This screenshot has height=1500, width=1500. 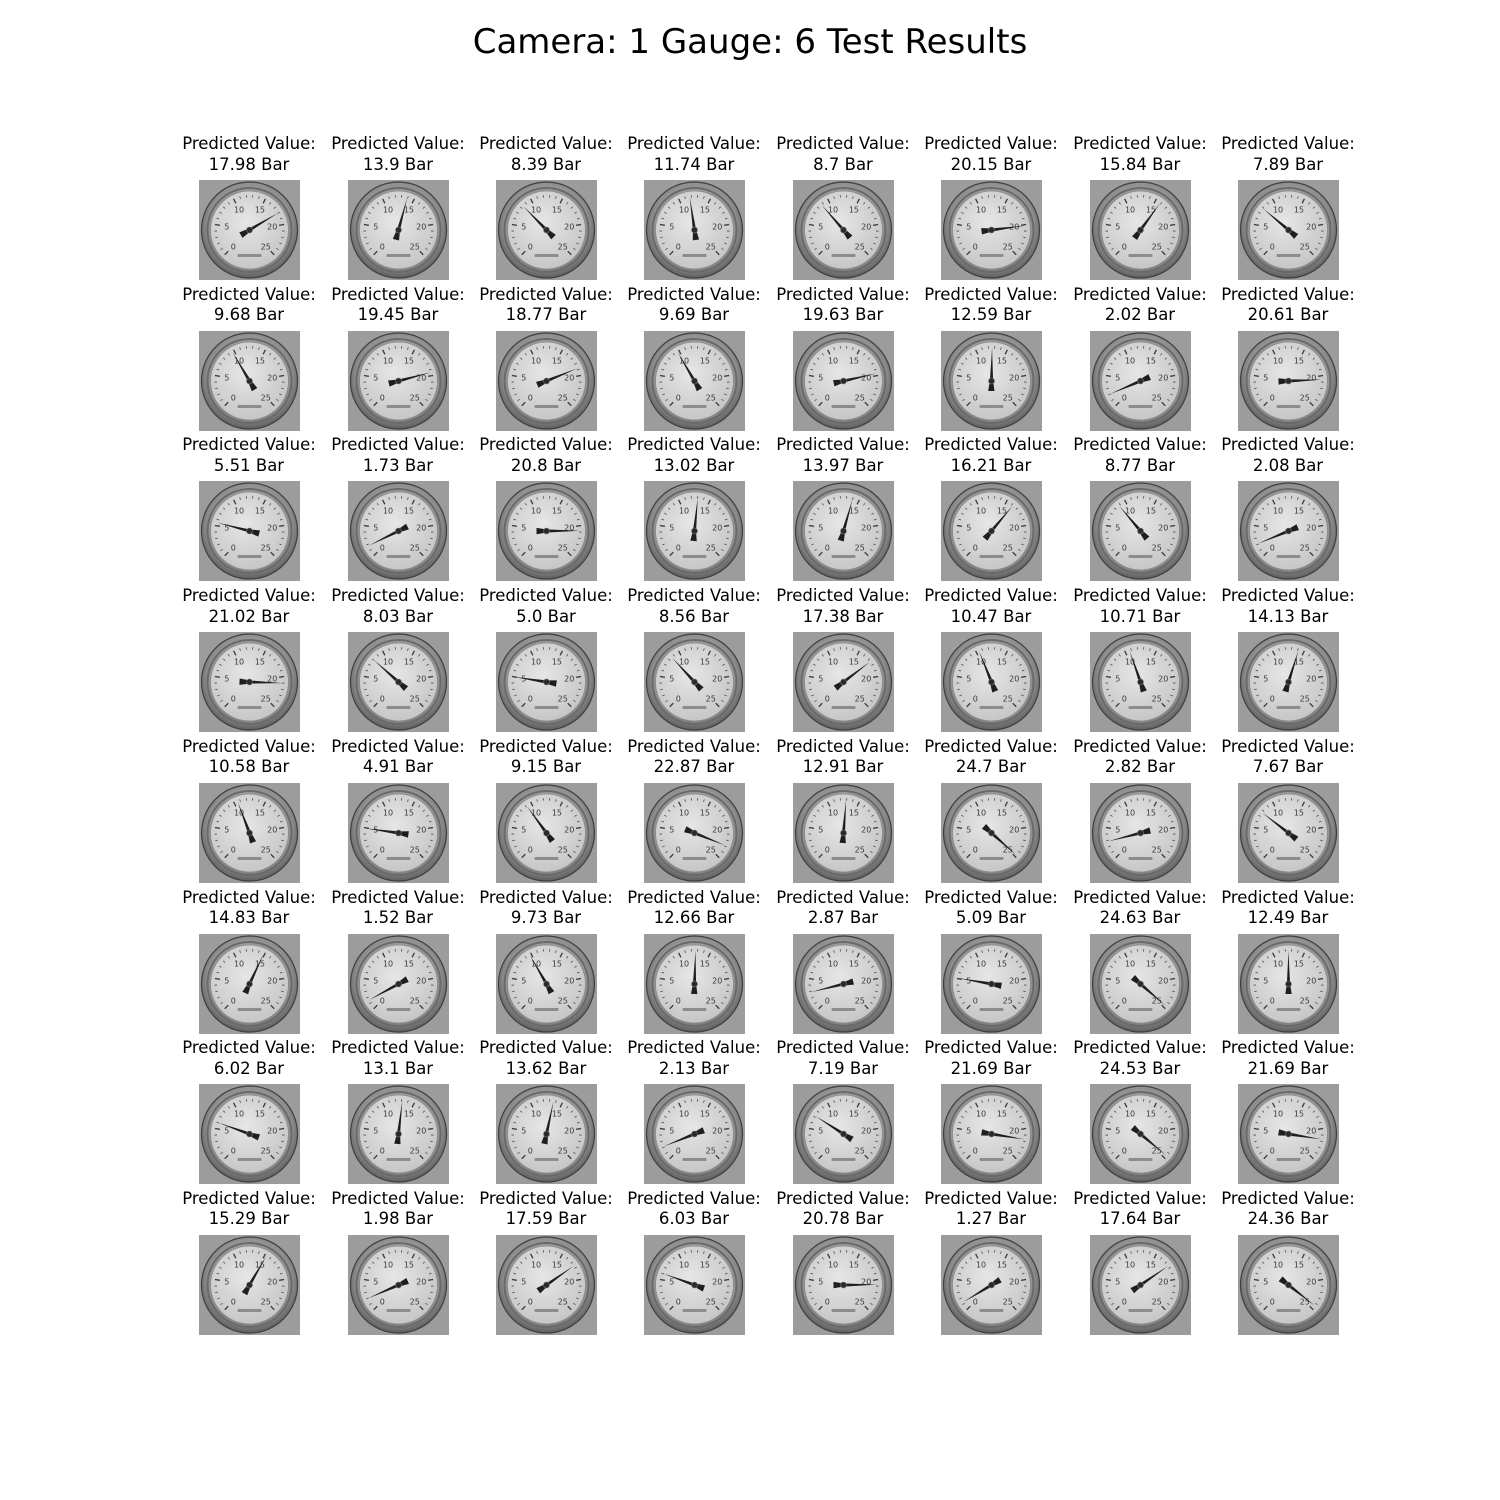 I want to click on prediction-value: 7.89 Bar, so click(x=1288, y=164).